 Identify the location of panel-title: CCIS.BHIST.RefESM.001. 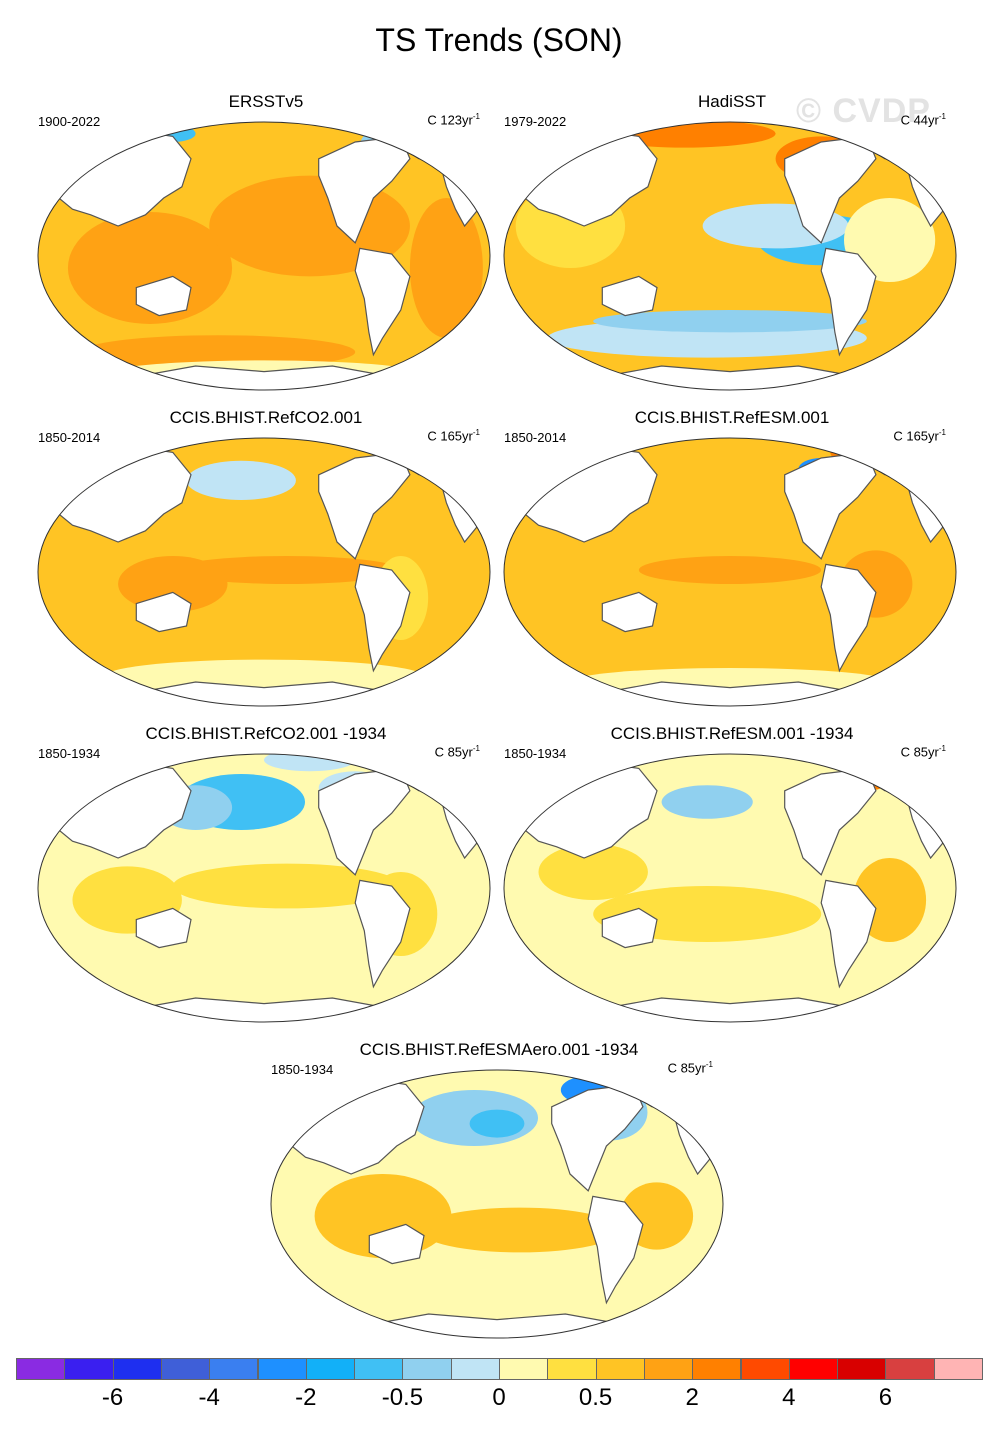
(732, 417).